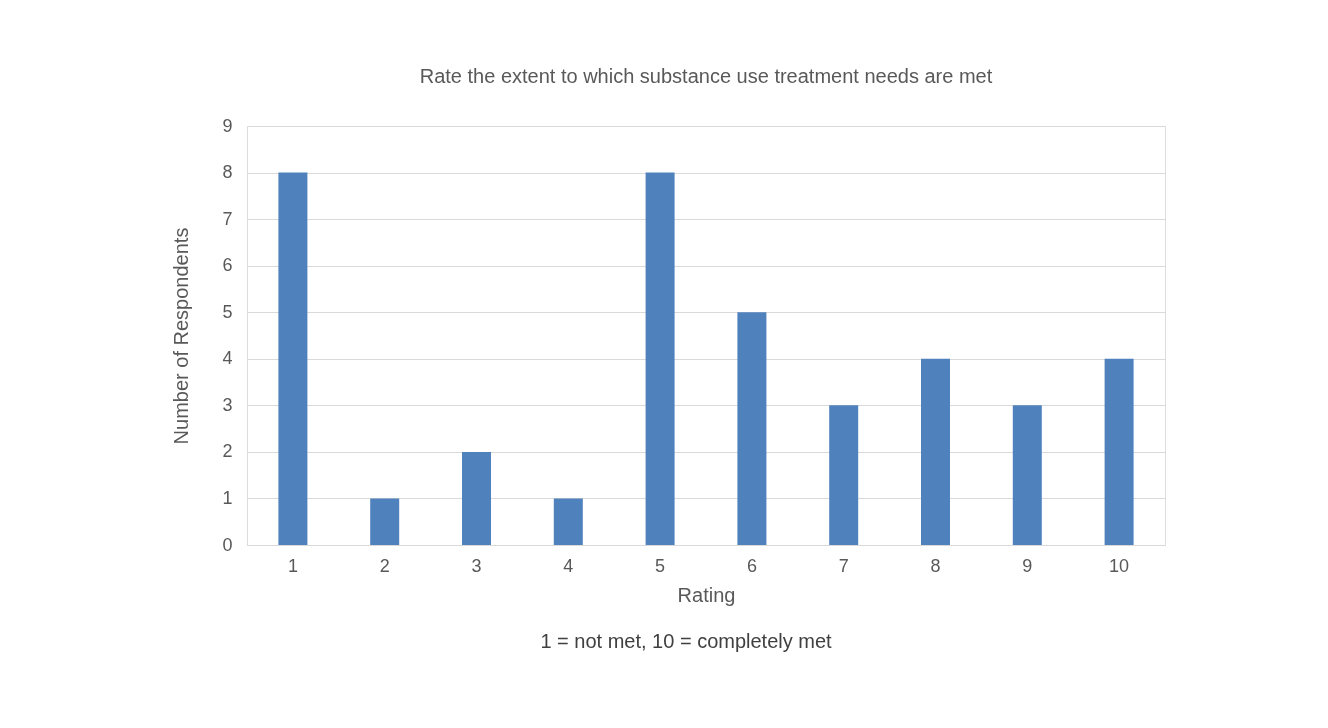  What do you see at coordinates (227, 358) in the screenshot?
I see `y-tick-label: 4` at bounding box center [227, 358].